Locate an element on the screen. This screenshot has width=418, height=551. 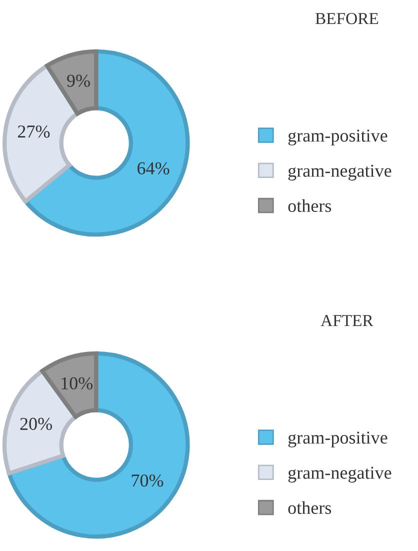
chart-title: BEFORE is located at coordinates (346, 18).